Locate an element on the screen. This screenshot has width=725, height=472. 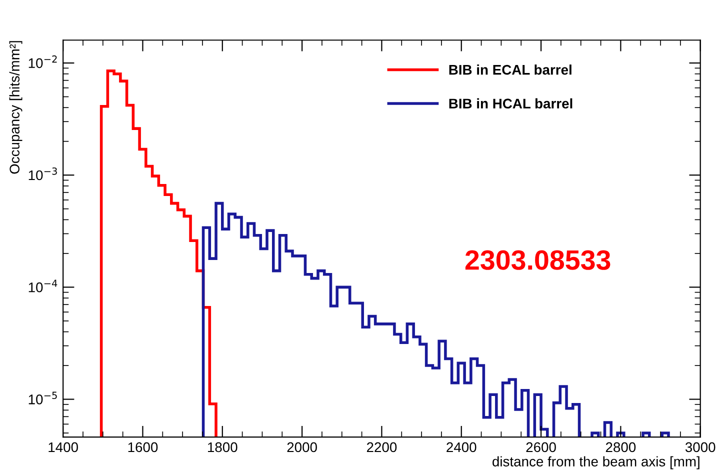
x-axis-title: distance from the beam axis [mm] is located at coordinates (596, 463).